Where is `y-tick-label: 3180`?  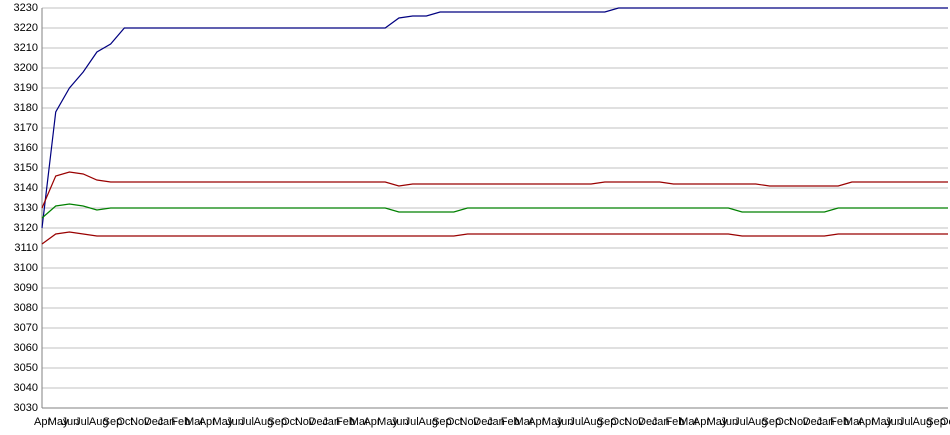
y-tick-label: 3180 is located at coordinates (26, 108).